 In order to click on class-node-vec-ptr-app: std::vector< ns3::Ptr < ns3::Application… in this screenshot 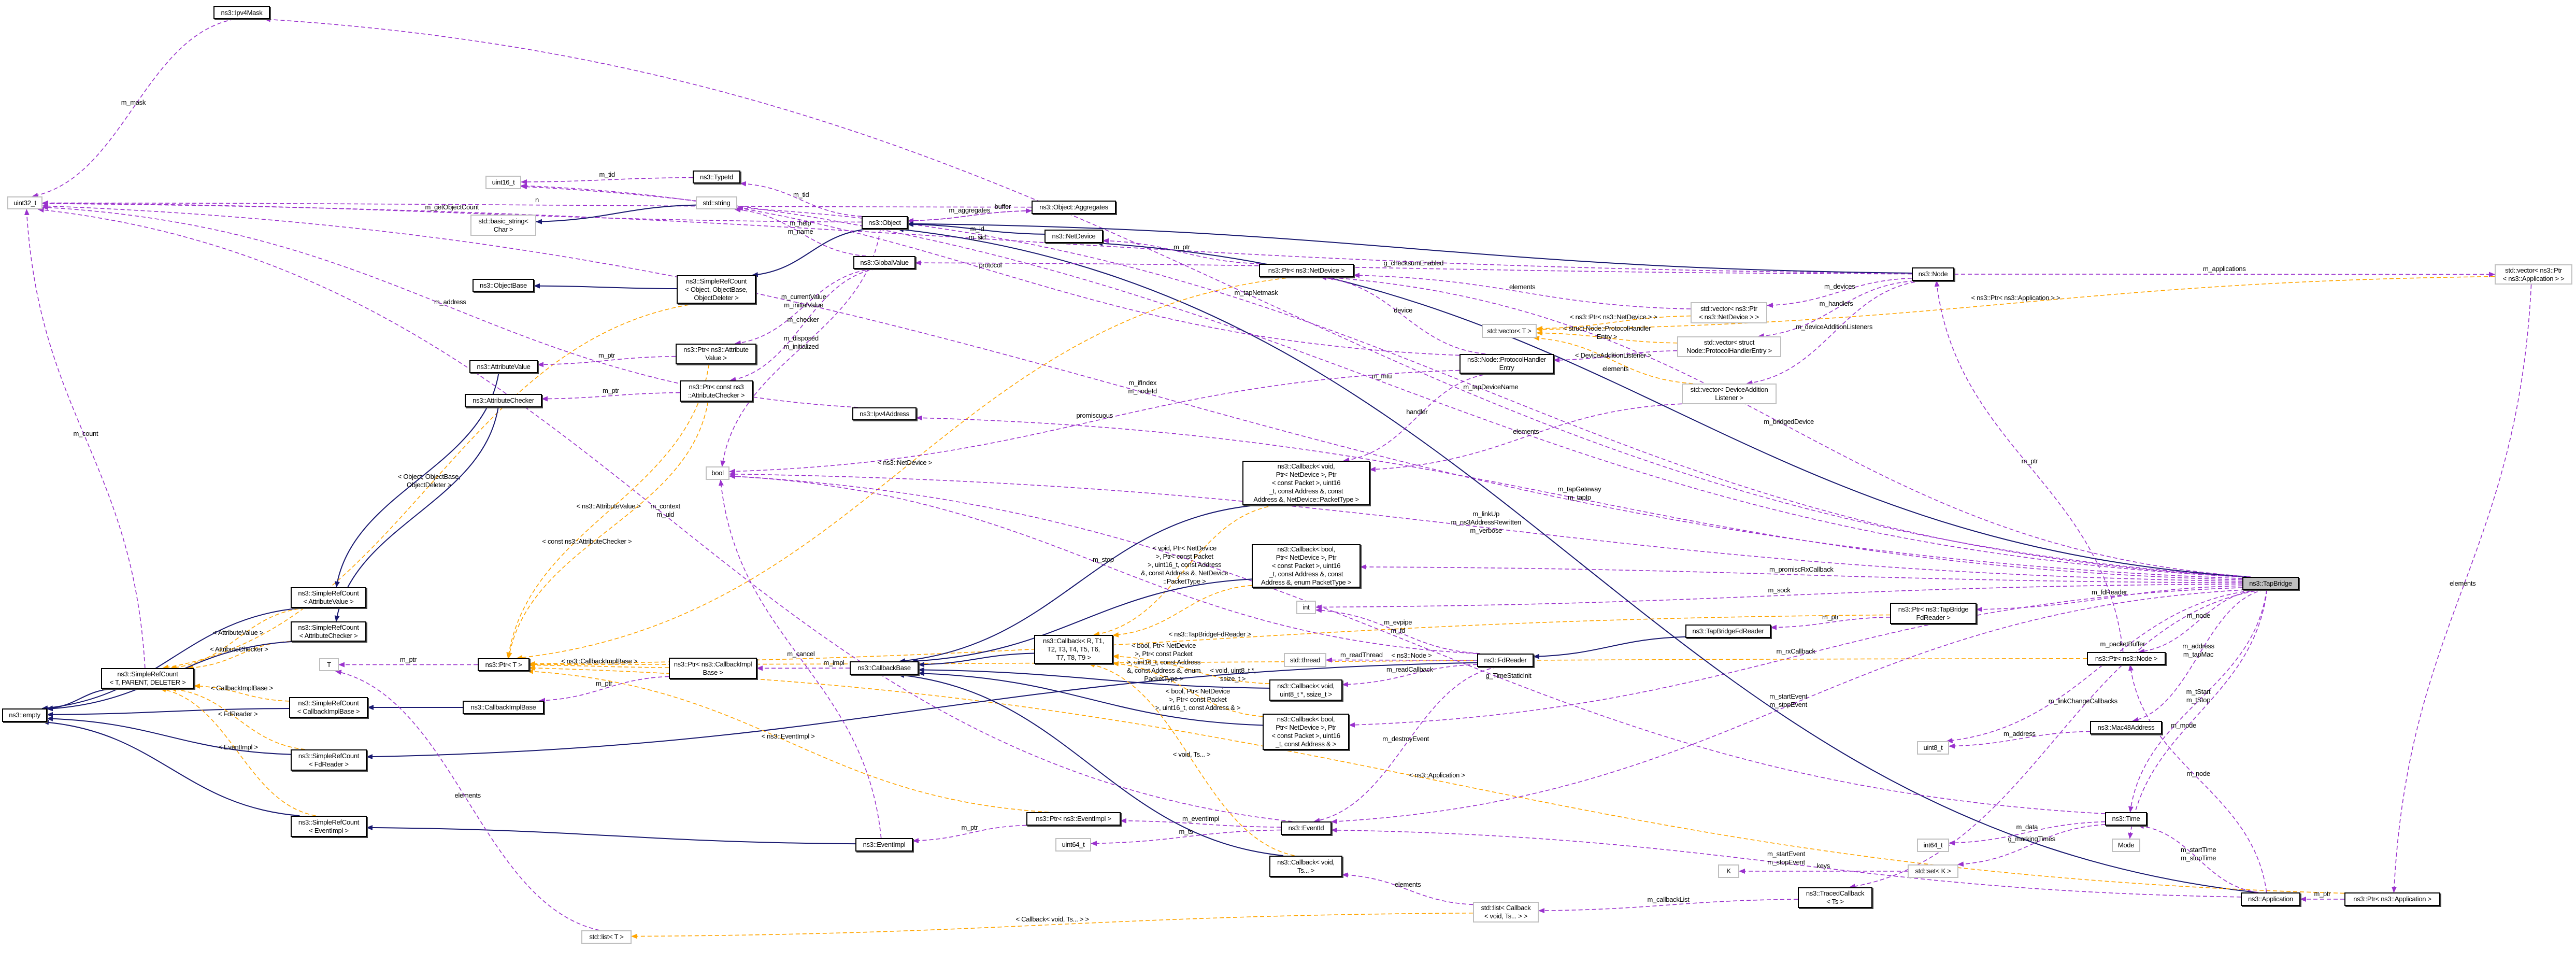, I will do `click(2533, 275)`.